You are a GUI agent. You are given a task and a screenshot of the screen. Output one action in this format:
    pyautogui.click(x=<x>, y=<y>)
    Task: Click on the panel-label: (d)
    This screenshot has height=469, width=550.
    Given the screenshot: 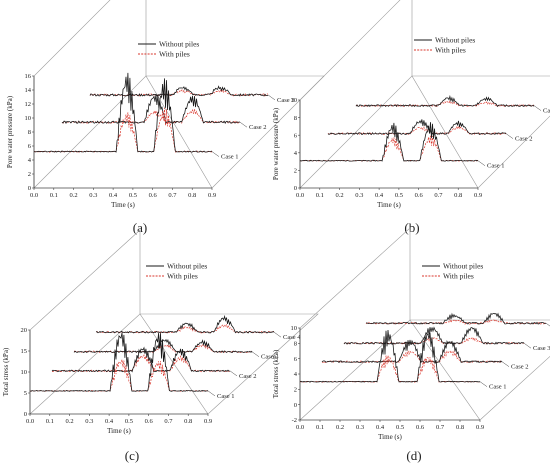 What is the action you would take?
    pyautogui.click(x=413, y=455)
    